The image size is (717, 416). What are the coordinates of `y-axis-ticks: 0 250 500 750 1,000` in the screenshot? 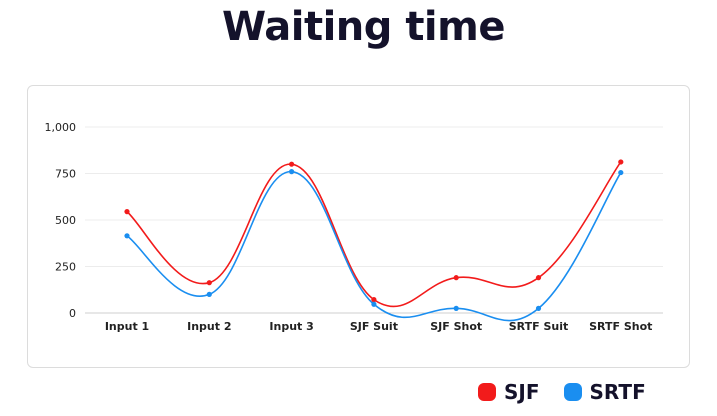 It's located at (61, 220).